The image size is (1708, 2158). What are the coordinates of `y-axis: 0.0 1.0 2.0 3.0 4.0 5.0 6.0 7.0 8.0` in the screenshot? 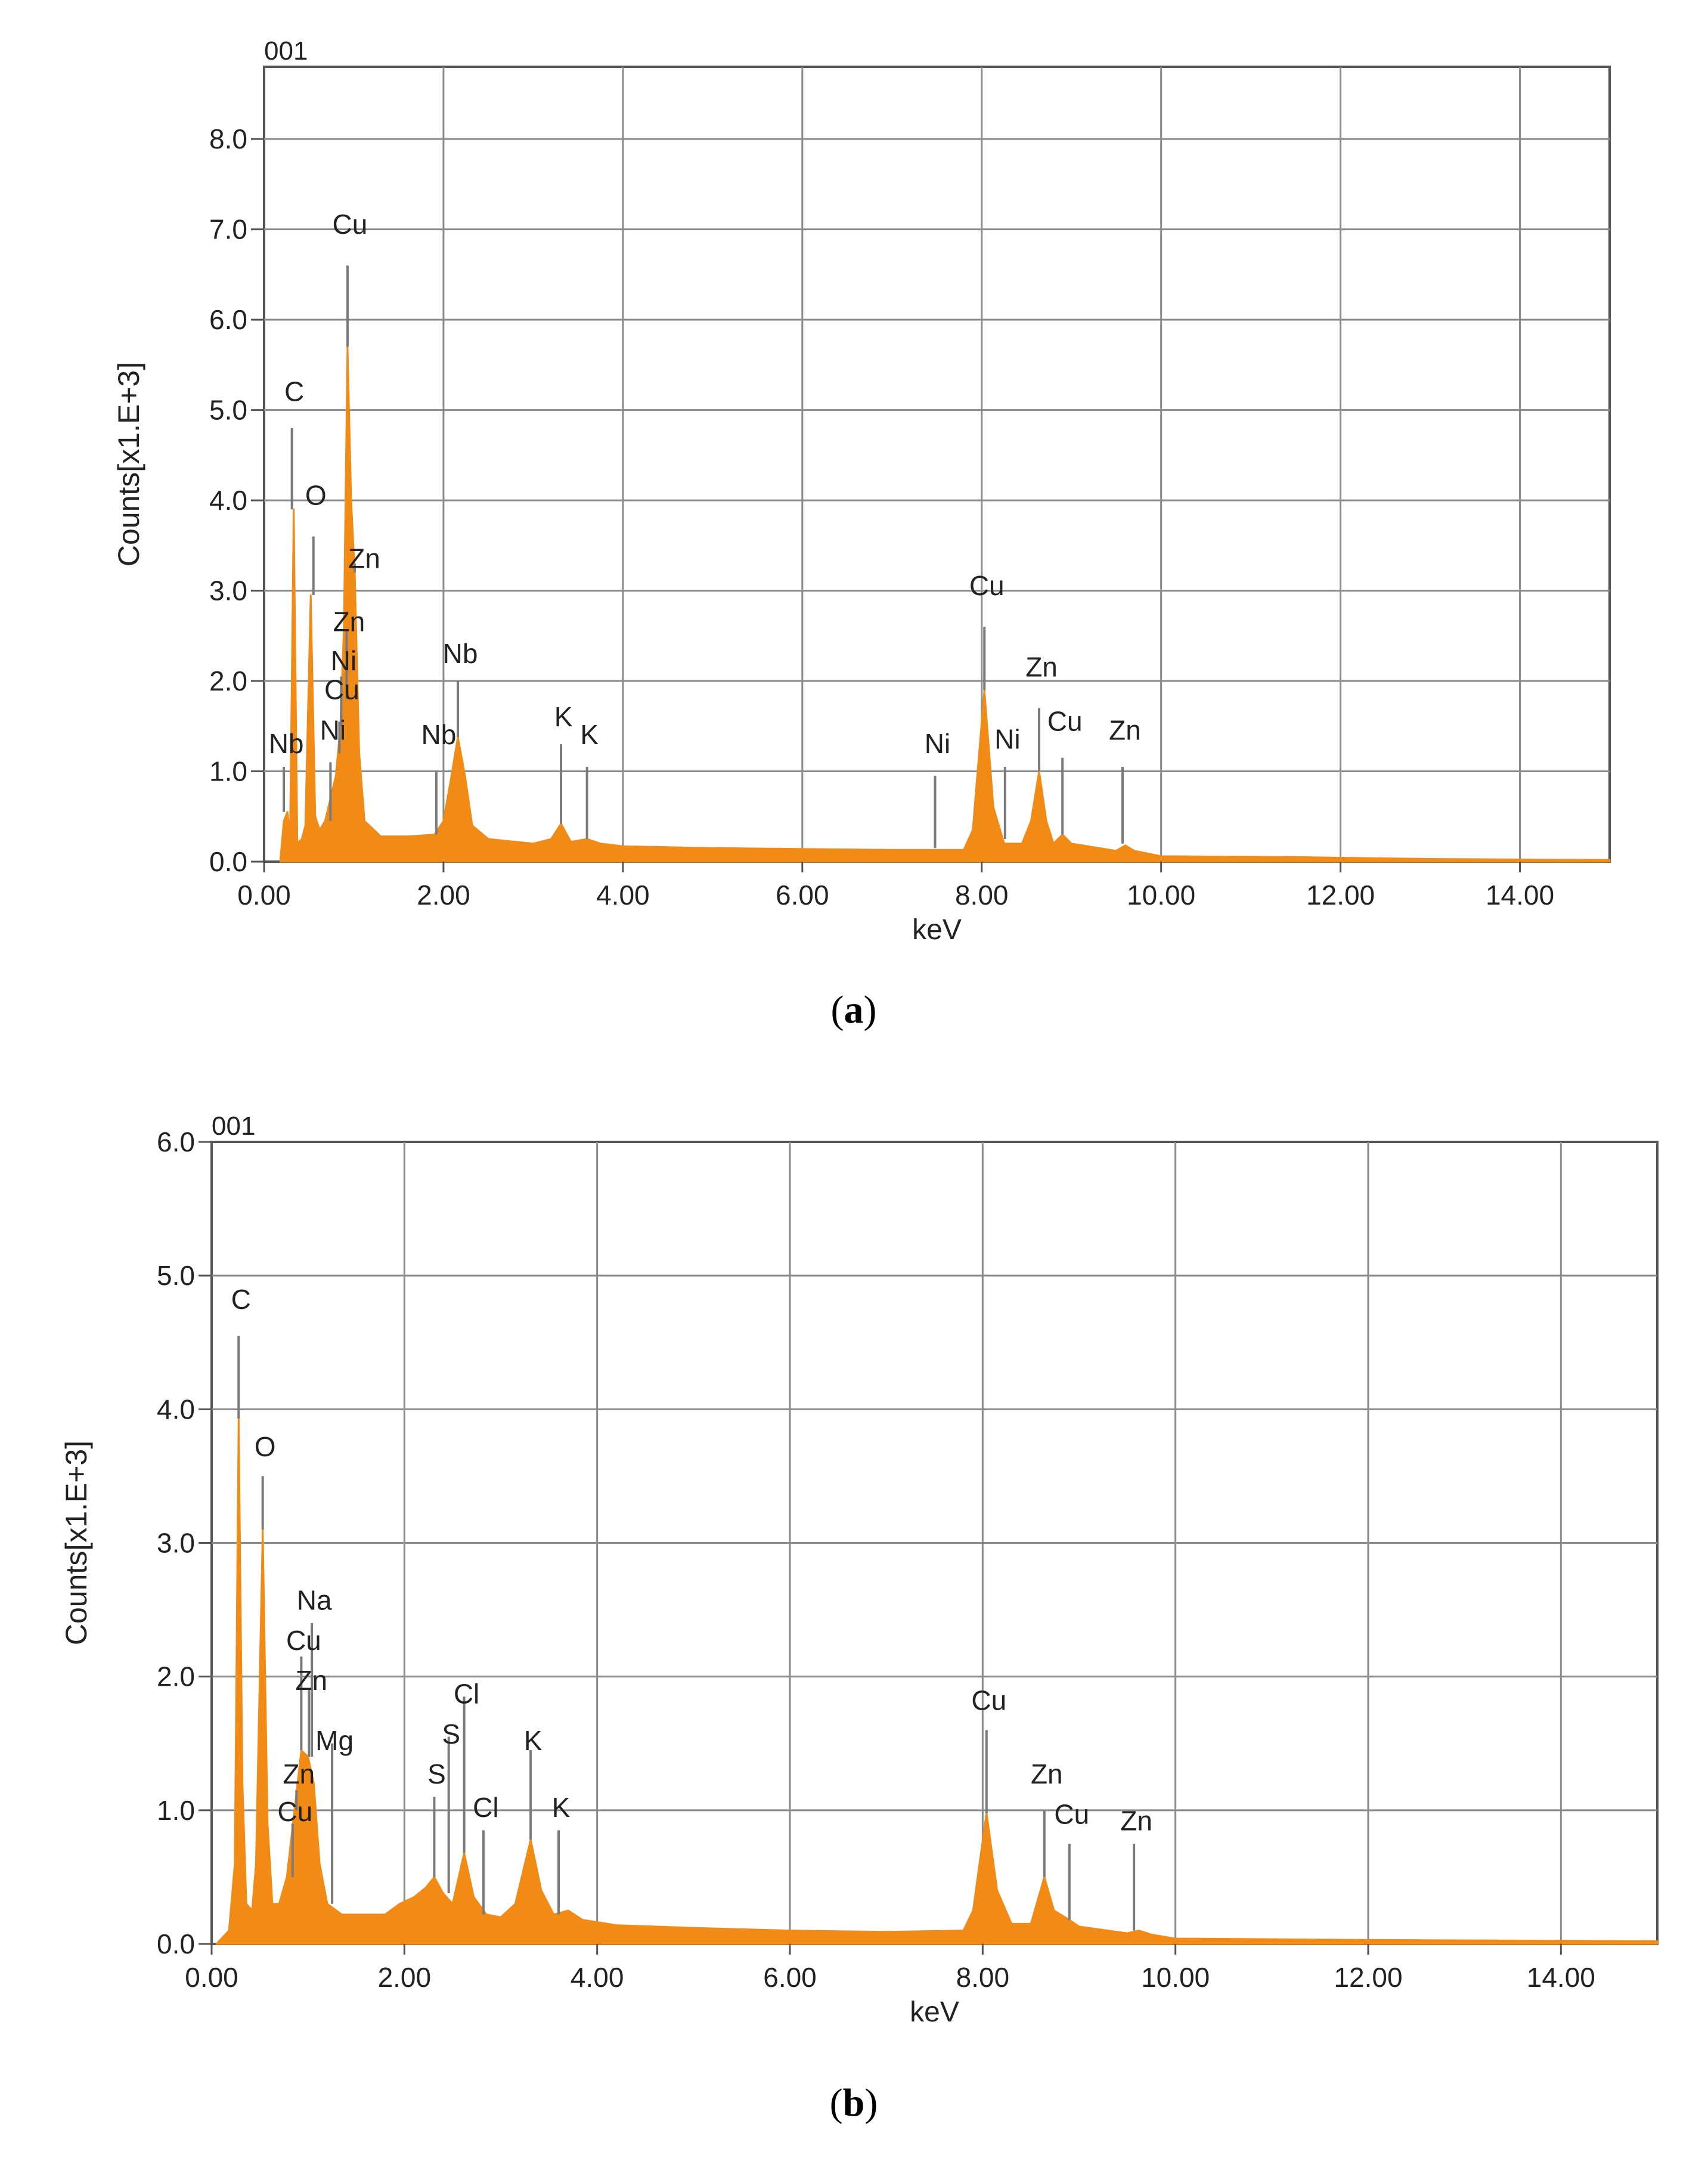 It's located at (236, 500).